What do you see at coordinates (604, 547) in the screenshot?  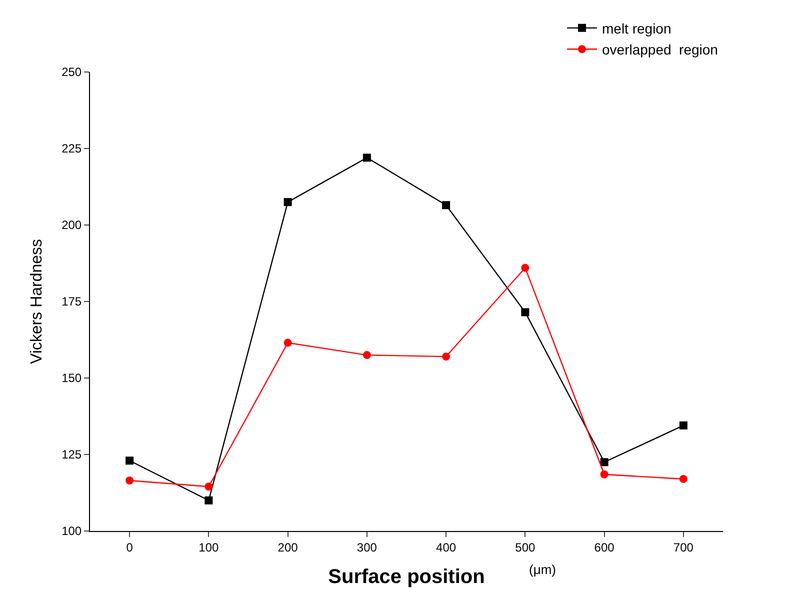 I see `x-tick-label: 600` at bounding box center [604, 547].